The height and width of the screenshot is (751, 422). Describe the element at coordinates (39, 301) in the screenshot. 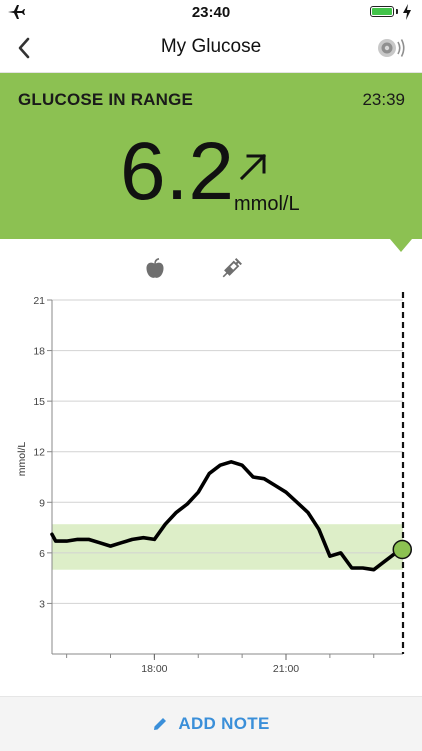

I see `y-tick-label: 21` at that location.